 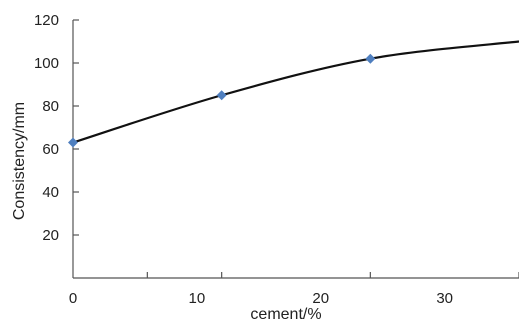 What do you see at coordinates (50, 235) in the screenshot?
I see `y-tick-label: 20` at bounding box center [50, 235].